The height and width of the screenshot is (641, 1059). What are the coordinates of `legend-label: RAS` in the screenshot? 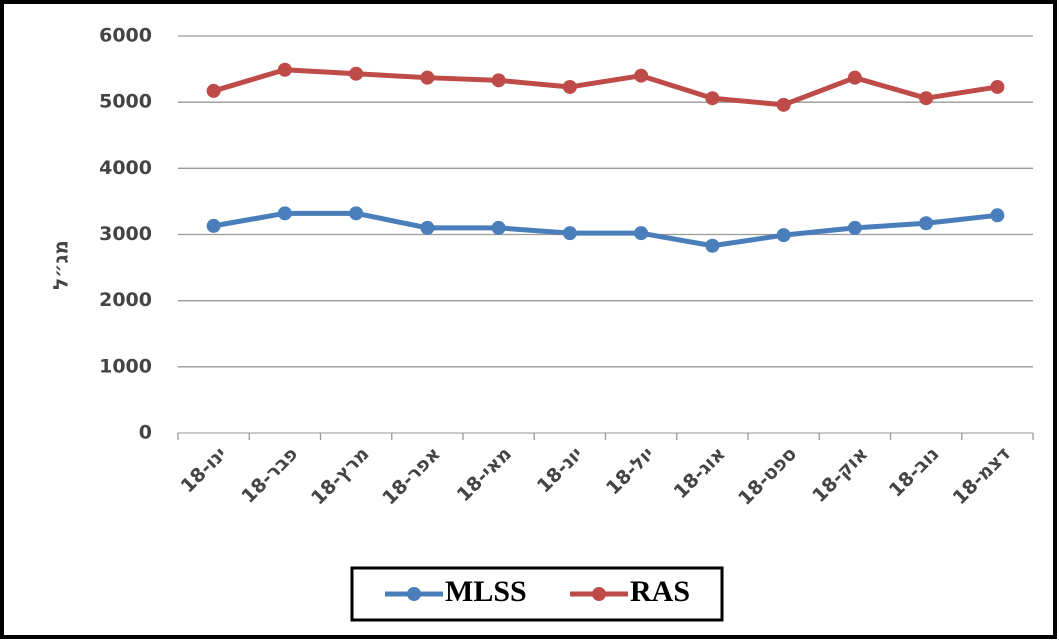 It's located at (660, 591).